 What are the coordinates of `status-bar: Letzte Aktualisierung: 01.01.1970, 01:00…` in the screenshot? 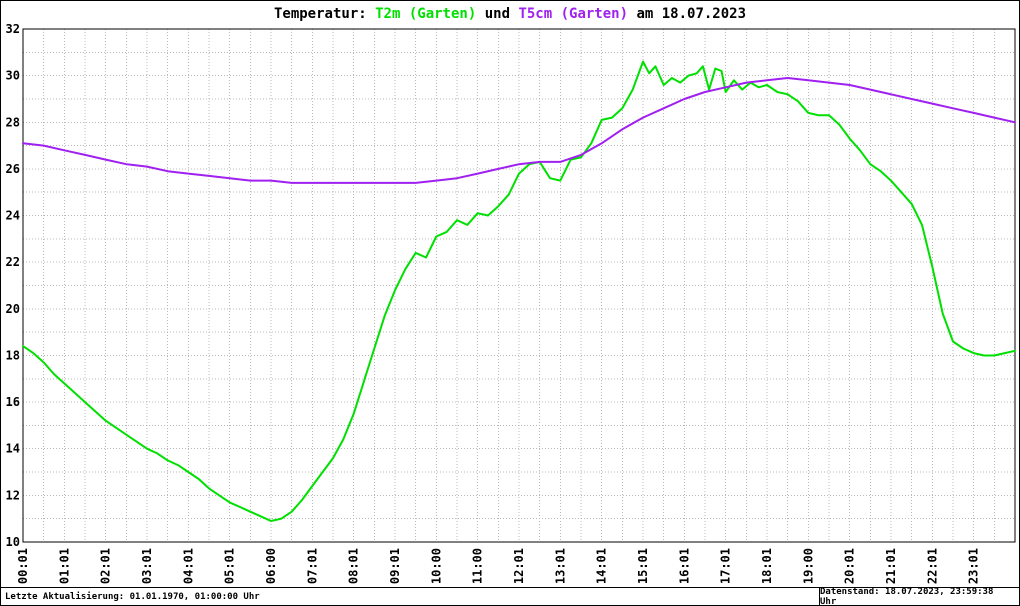 It's located at (510, 596).